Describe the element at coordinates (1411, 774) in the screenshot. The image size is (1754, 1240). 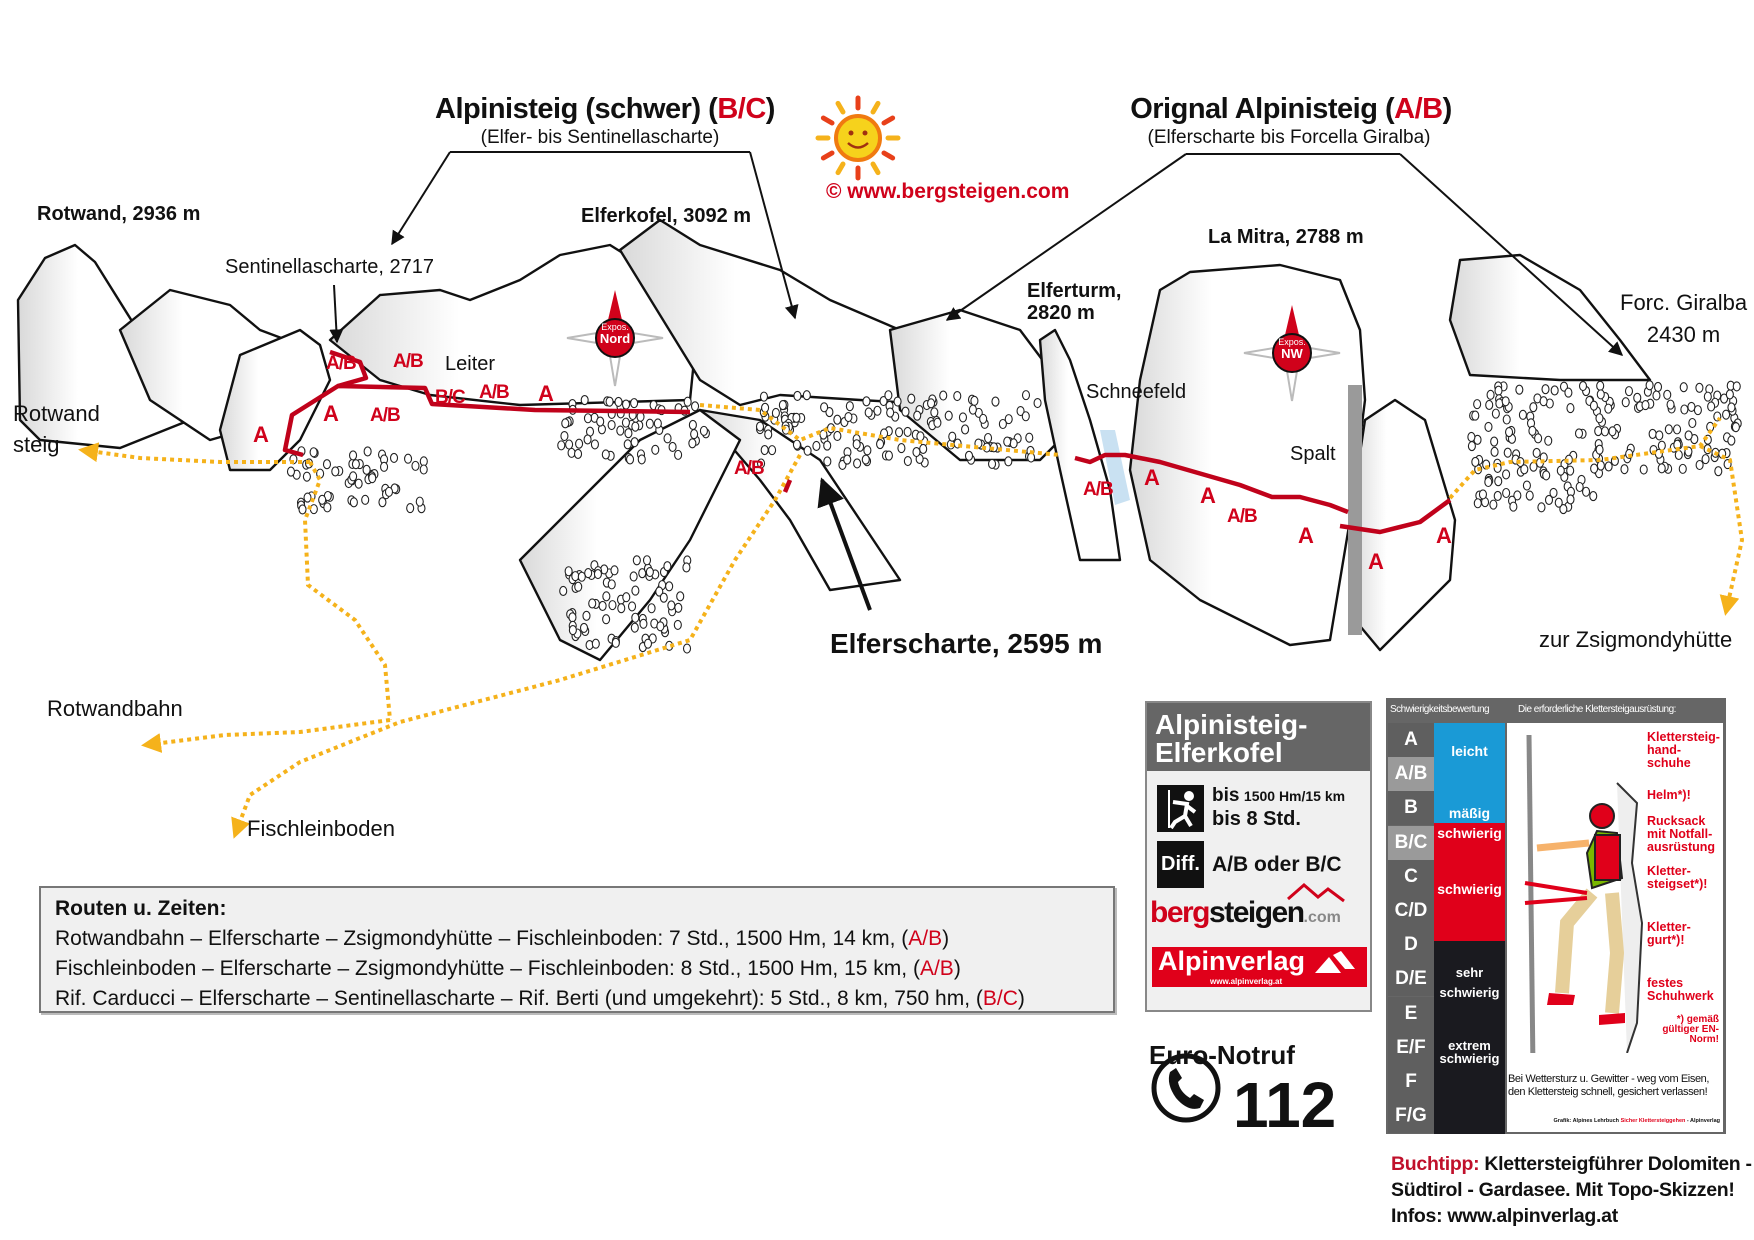
I see `grade-a-b: A/B` at that location.